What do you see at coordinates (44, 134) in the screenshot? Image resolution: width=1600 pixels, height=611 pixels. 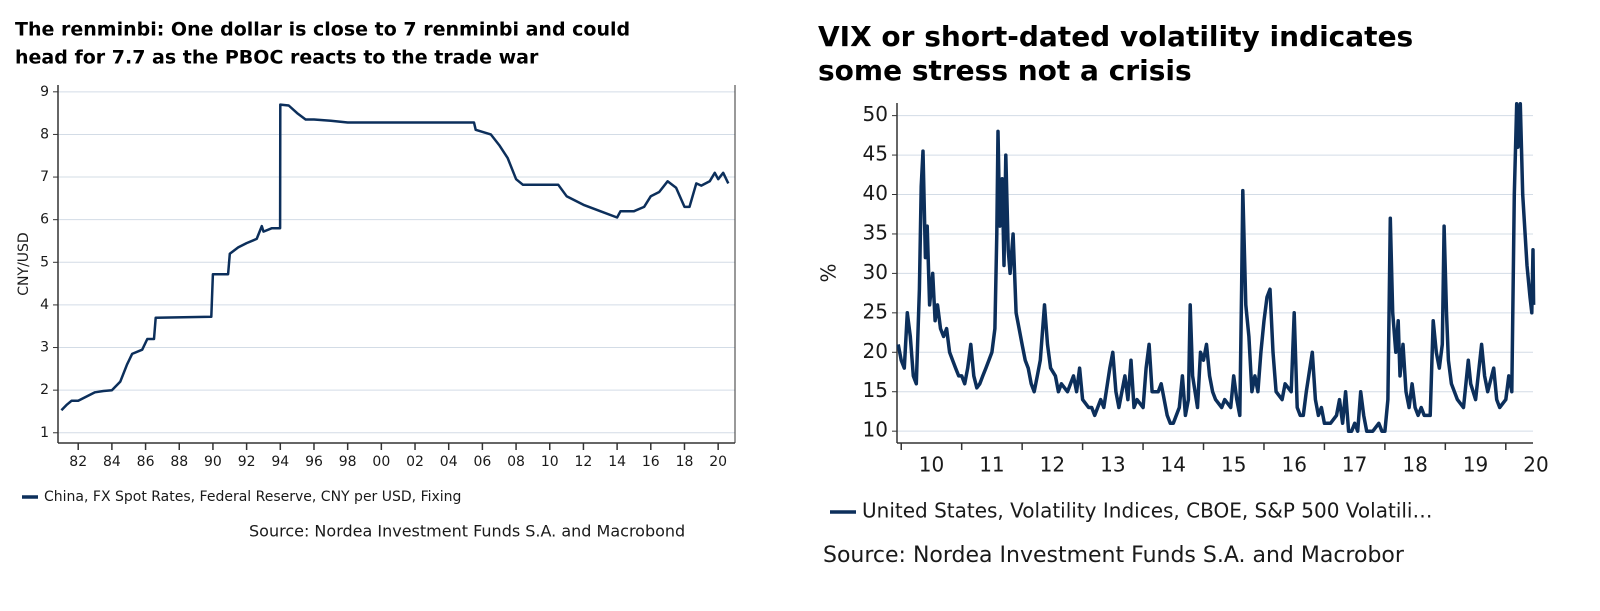 I see `y-tick-label: 8` at bounding box center [44, 134].